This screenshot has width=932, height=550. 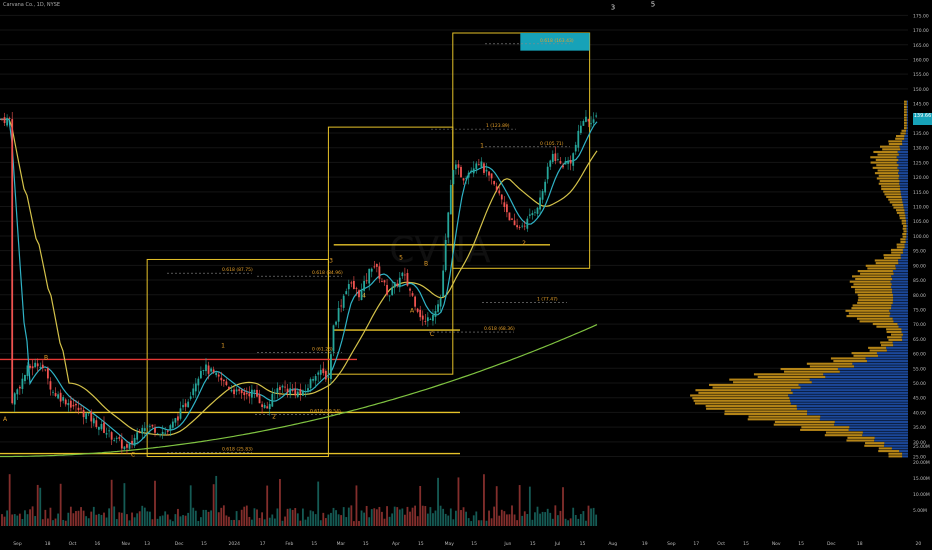 What do you see at coordinates (557, 544) in the screenshot?
I see `time-axis-label: Jul` at bounding box center [557, 544].